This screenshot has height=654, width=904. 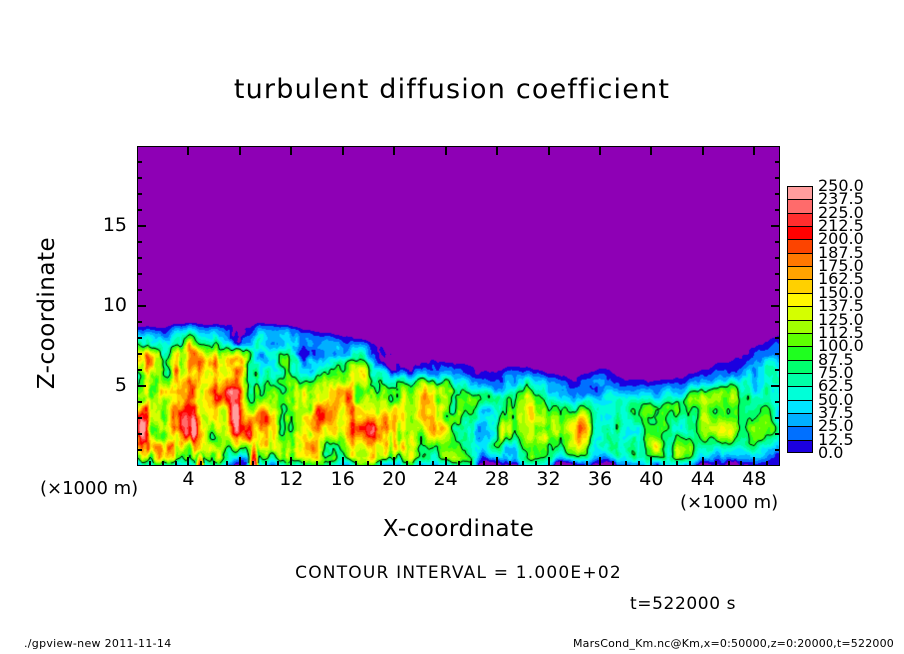 What do you see at coordinates (445, 479) in the screenshot?
I see `x-tick-label-24: 24` at bounding box center [445, 479].